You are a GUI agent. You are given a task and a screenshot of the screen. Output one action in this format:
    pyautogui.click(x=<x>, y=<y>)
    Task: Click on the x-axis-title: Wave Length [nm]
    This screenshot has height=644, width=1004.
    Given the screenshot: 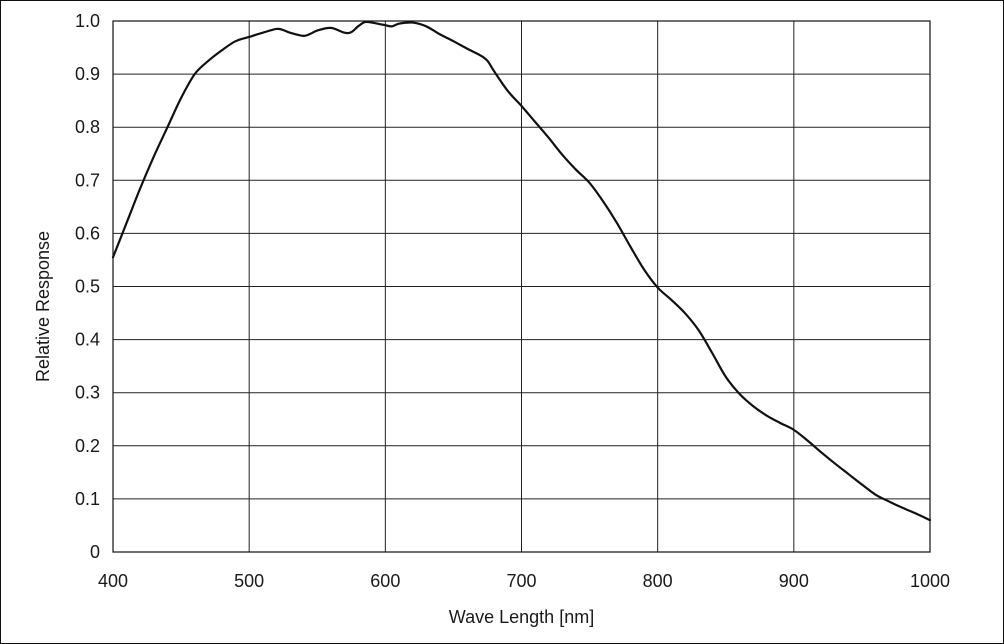 What is the action you would take?
    pyautogui.click(x=521, y=617)
    